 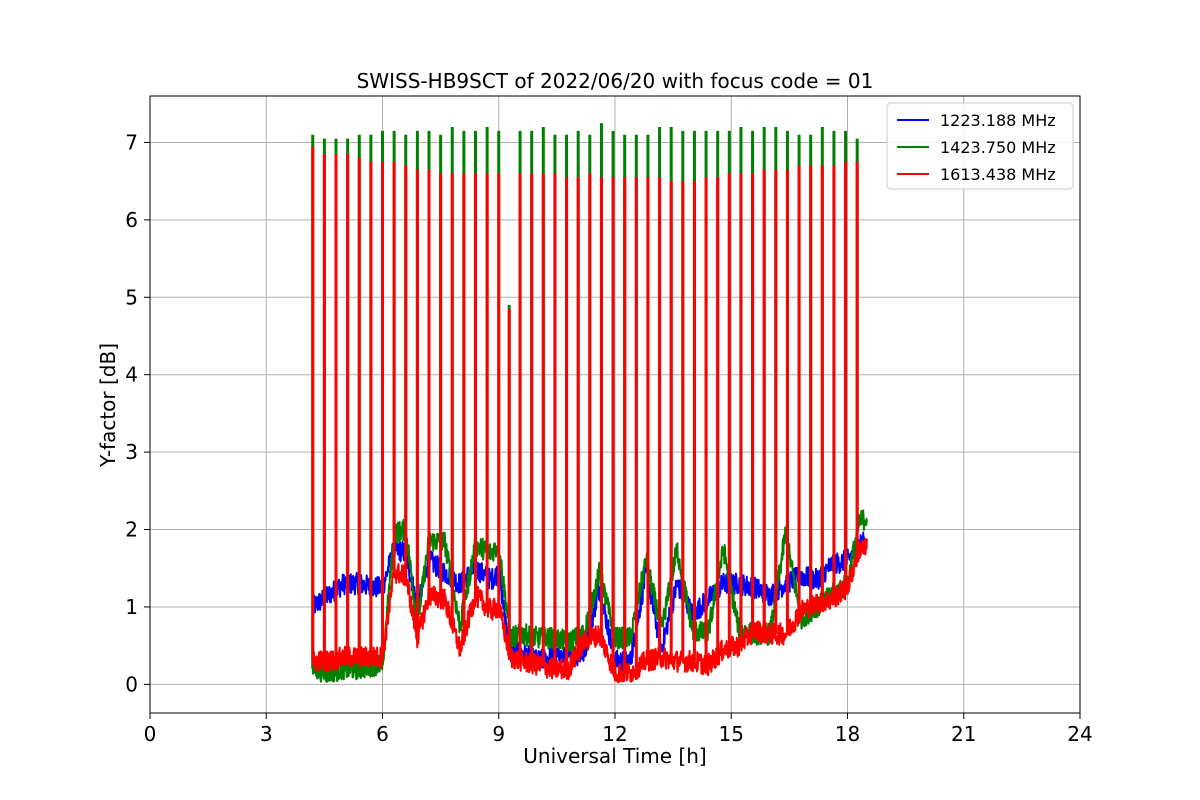 I want to click on x-tick-label: 15, so click(x=731, y=734).